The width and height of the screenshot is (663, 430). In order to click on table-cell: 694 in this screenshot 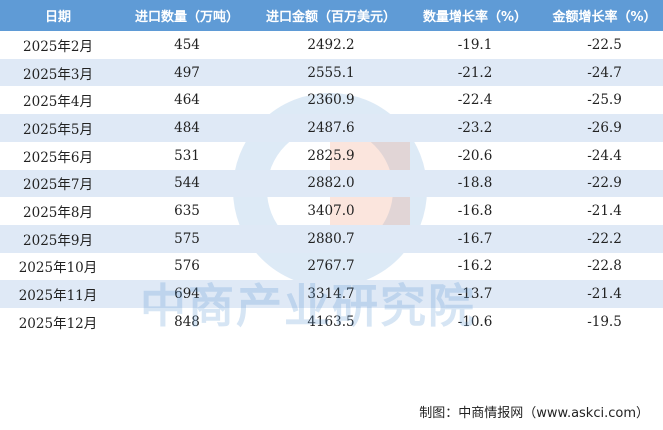, I will do `click(187, 294)`.